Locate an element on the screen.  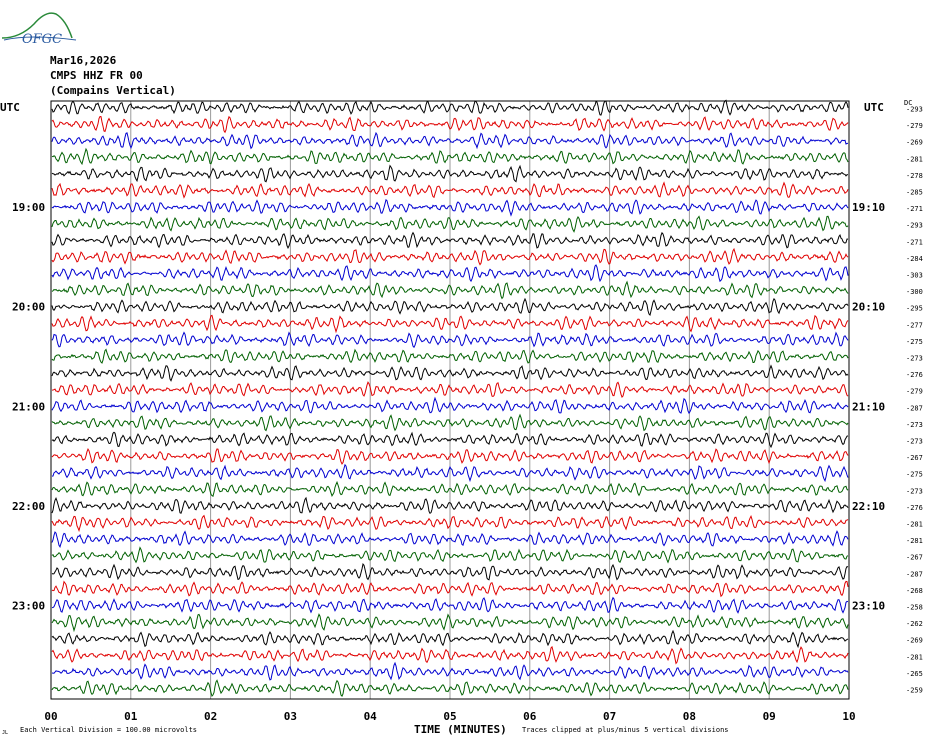
header-date: Mar16,2026 is located at coordinates (83, 60).